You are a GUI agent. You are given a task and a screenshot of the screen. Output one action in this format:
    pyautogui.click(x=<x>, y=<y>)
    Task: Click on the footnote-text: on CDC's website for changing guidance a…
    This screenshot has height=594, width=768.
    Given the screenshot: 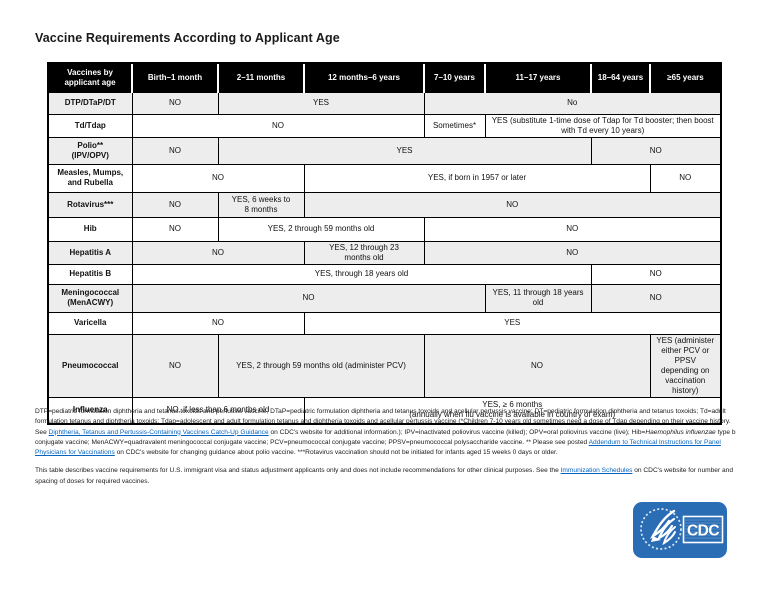 What is the action you would take?
    pyautogui.click(x=336, y=453)
    